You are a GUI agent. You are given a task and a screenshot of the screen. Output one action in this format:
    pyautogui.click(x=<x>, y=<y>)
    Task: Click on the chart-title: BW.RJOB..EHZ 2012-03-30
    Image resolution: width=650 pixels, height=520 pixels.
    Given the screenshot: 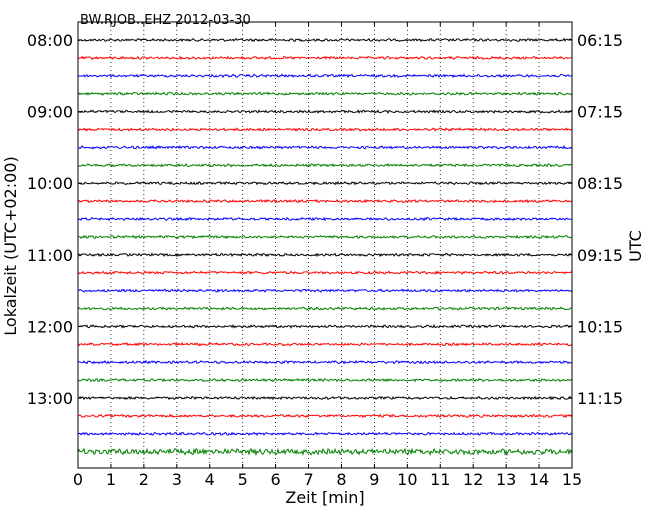 What is the action you would take?
    pyautogui.click(x=165, y=20)
    